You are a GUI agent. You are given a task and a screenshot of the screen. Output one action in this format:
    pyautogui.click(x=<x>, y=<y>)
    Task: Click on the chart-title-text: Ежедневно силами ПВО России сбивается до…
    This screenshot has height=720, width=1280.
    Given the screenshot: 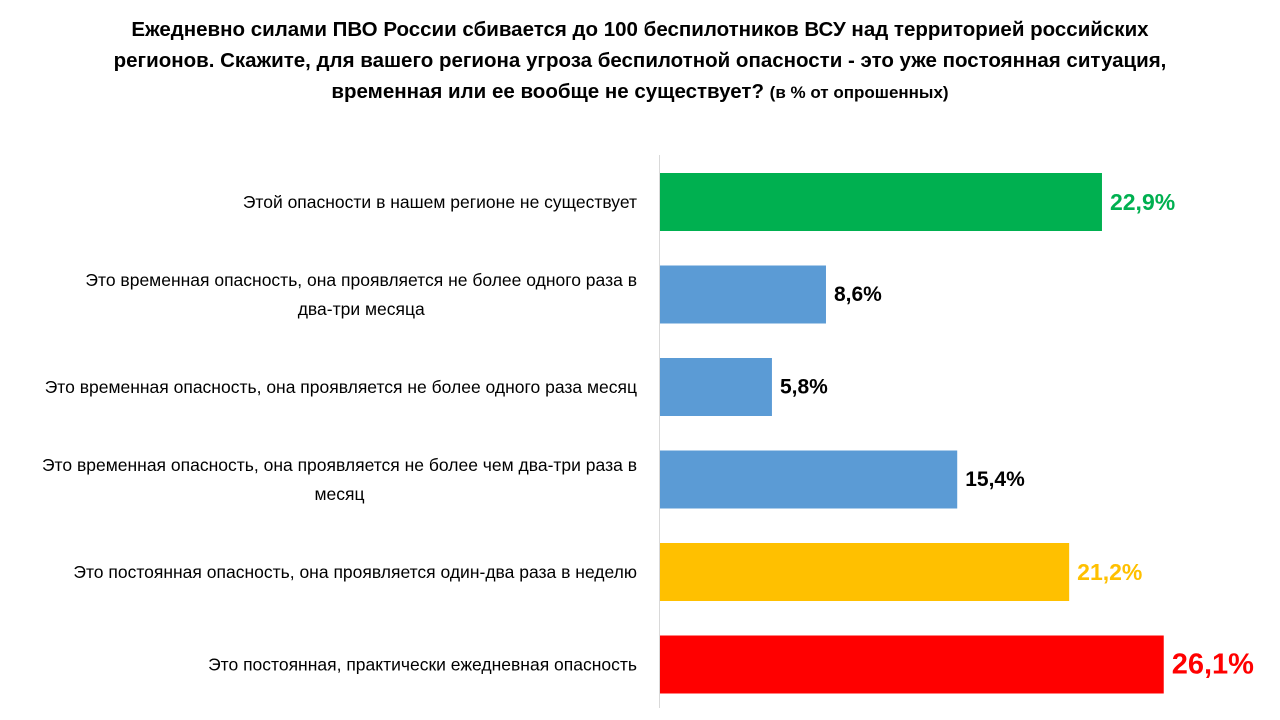 What is the action you would take?
    pyautogui.click(x=640, y=60)
    